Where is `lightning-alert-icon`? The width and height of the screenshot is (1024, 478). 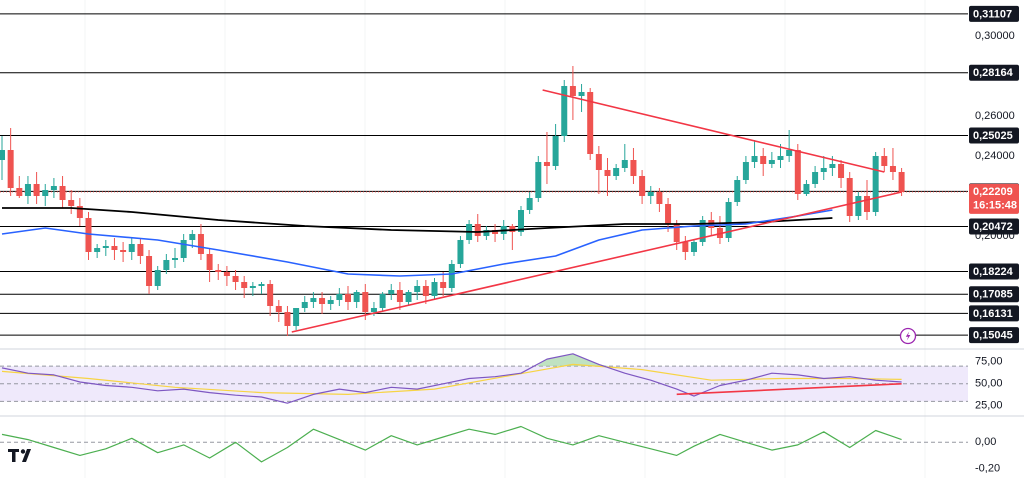 lightning-alert-icon is located at coordinates (908, 336).